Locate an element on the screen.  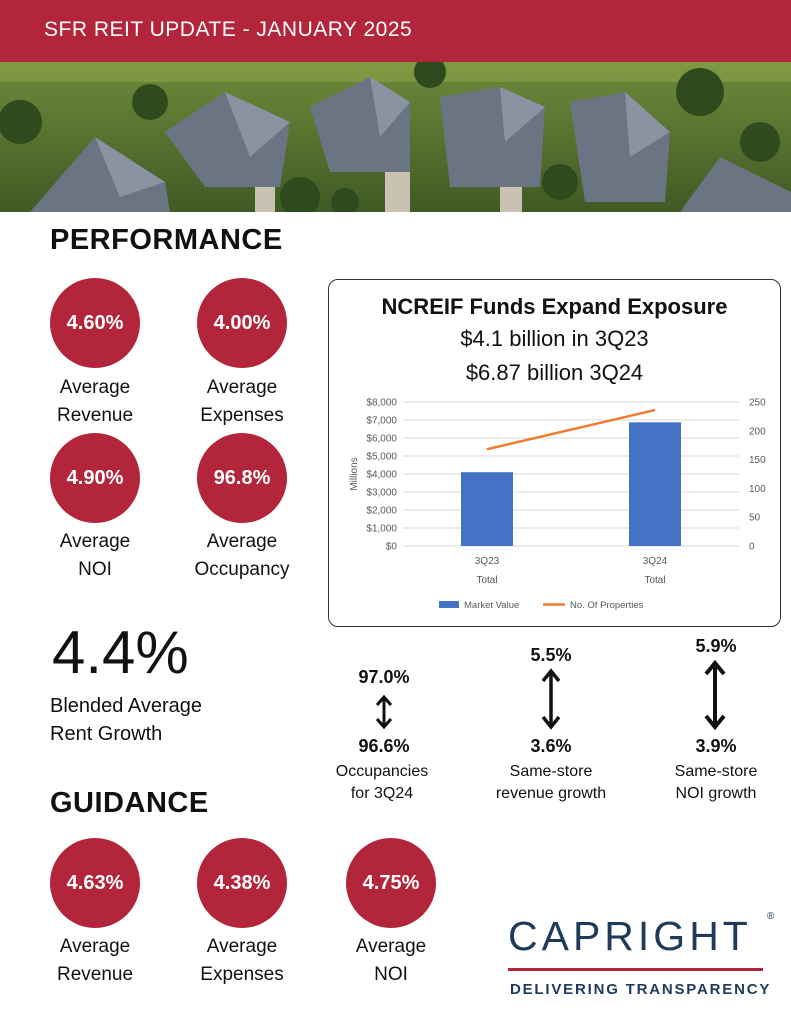
y2-tick-label: 50 is located at coordinates (755, 518).